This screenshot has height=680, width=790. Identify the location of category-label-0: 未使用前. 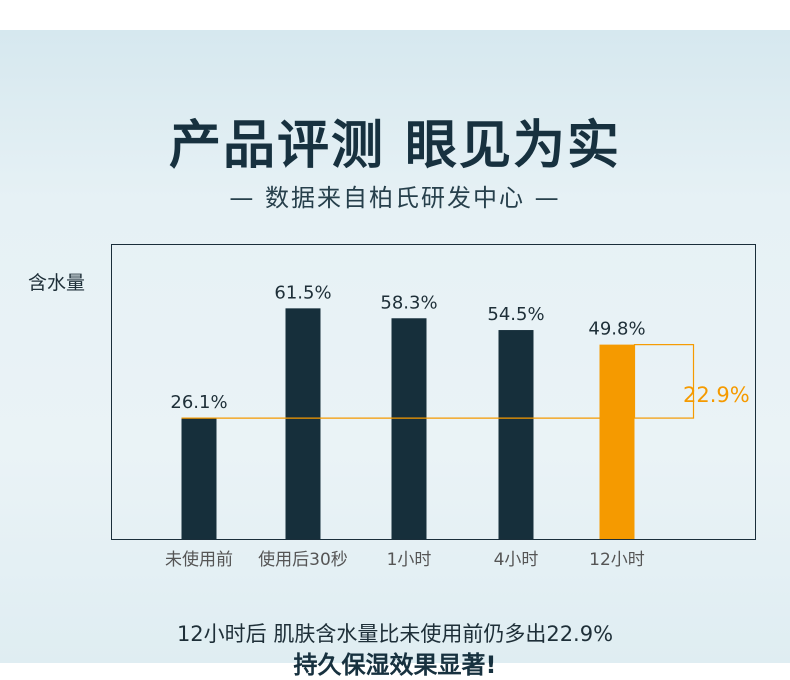
(199, 559).